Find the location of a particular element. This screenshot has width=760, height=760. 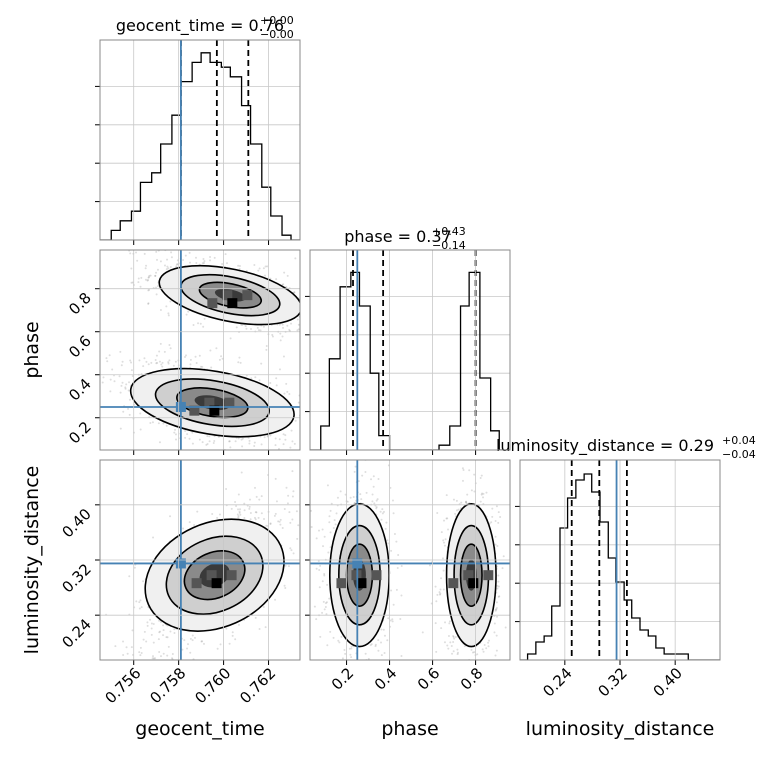

title-luminosity-distance: luminosity_distance = 0.29 is located at coordinates (605, 446).